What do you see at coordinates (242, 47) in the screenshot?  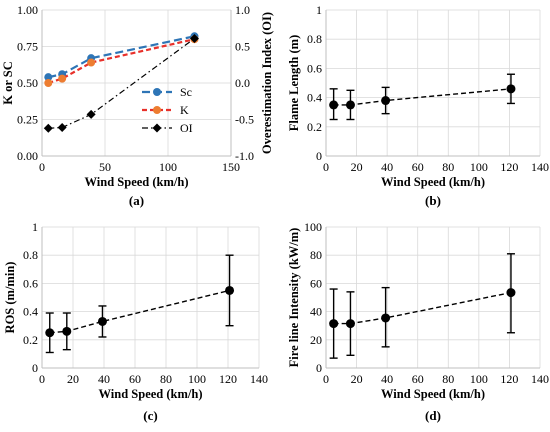 I see `y2-tick-label: 0.5` at bounding box center [242, 47].